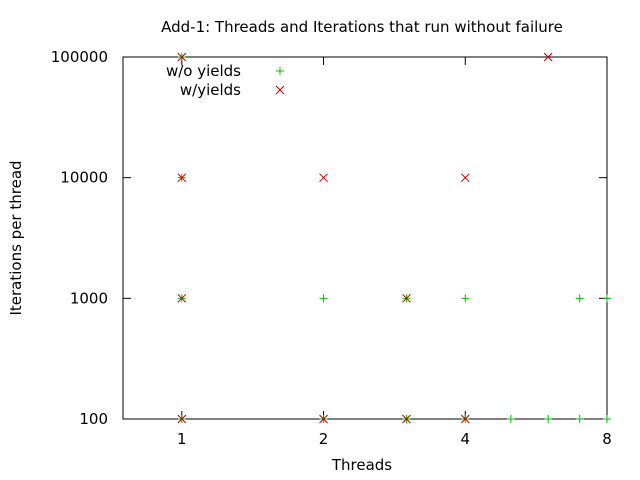 The width and height of the screenshot is (640, 480). I want to click on y-axis-label: Iterations per thread, so click(16, 237).